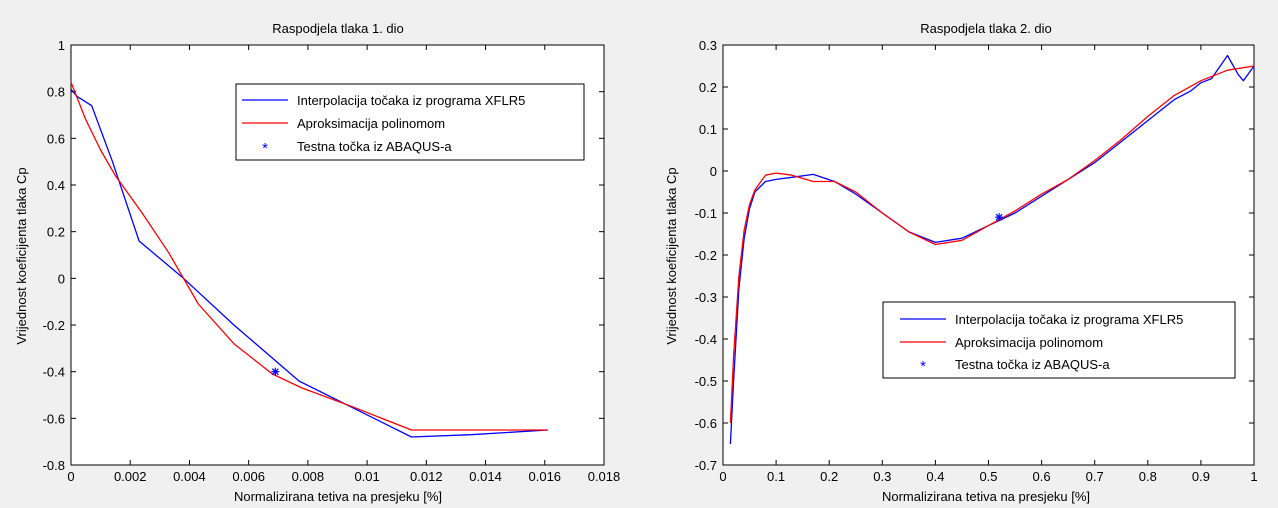  I want to click on y-tick-label: -0.8, so click(54, 465).